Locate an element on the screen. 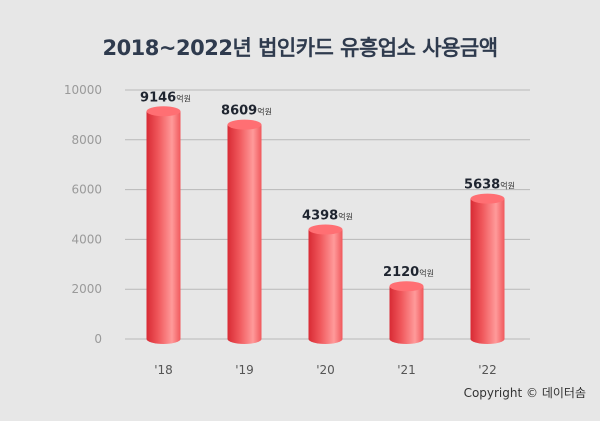 The height and width of the screenshot is (421, 600). x-tick-label: '21 is located at coordinates (406, 370).